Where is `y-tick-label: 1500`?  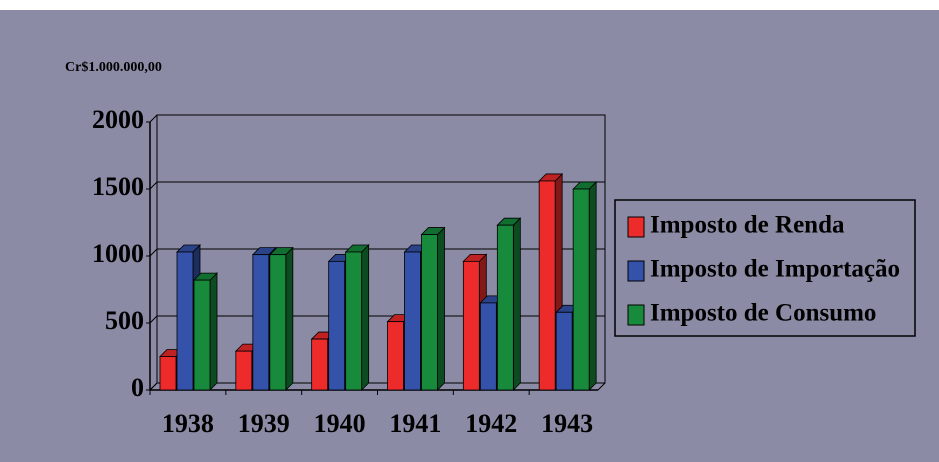 y-tick-label: 1500 is located at coordinates (118, 186).